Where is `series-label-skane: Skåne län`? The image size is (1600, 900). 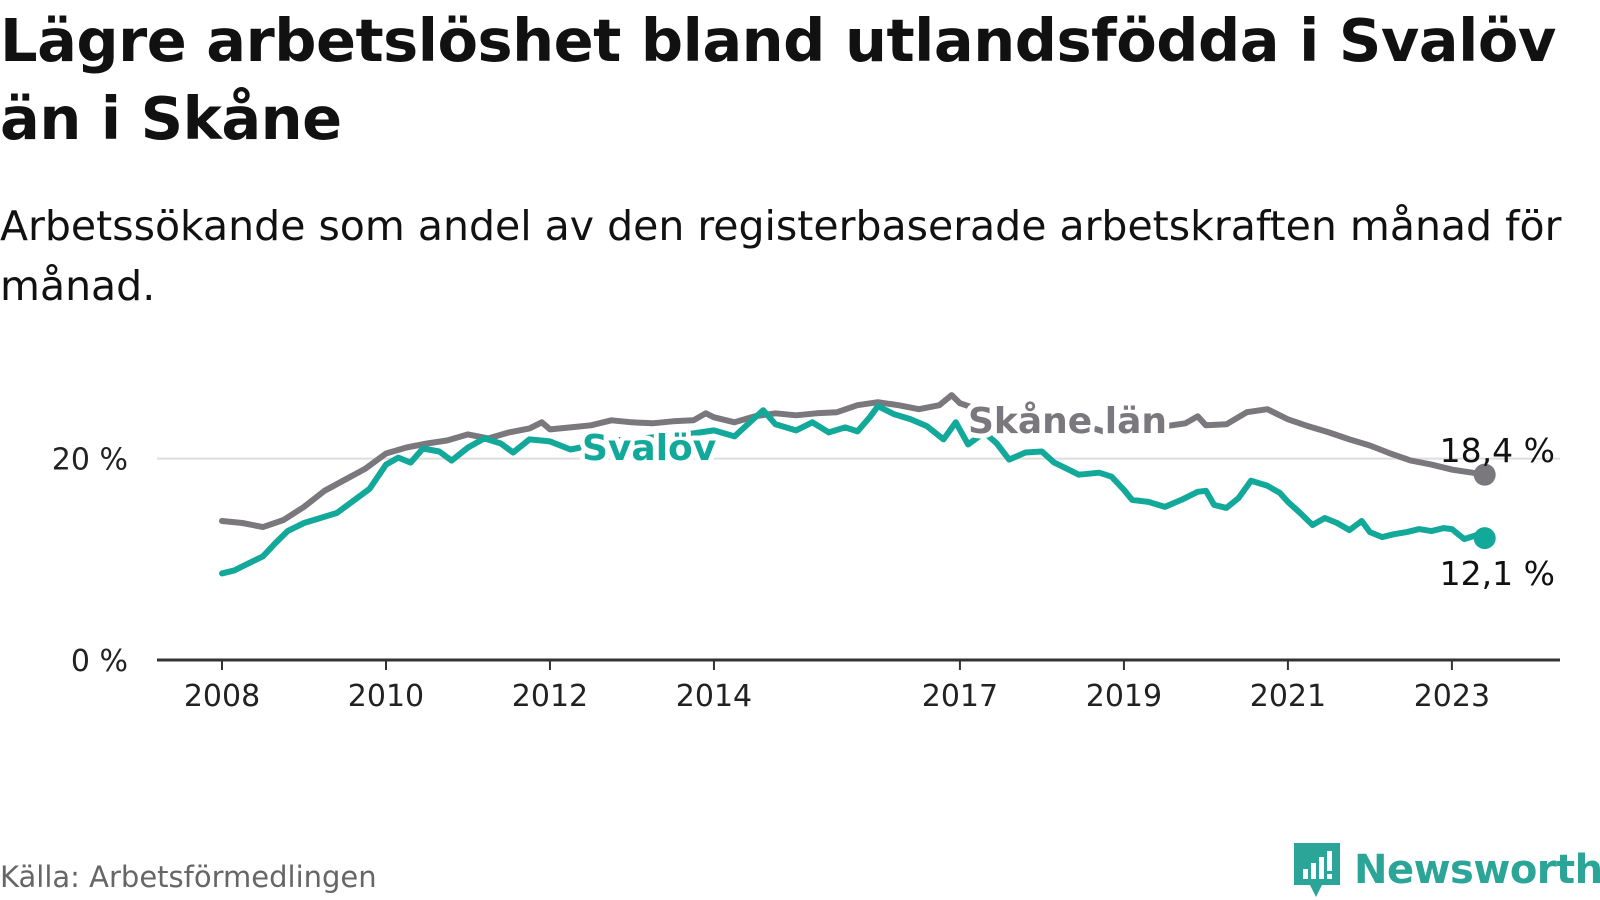
series-label-skane: Skåne län is located at coordinates (1067, 421).